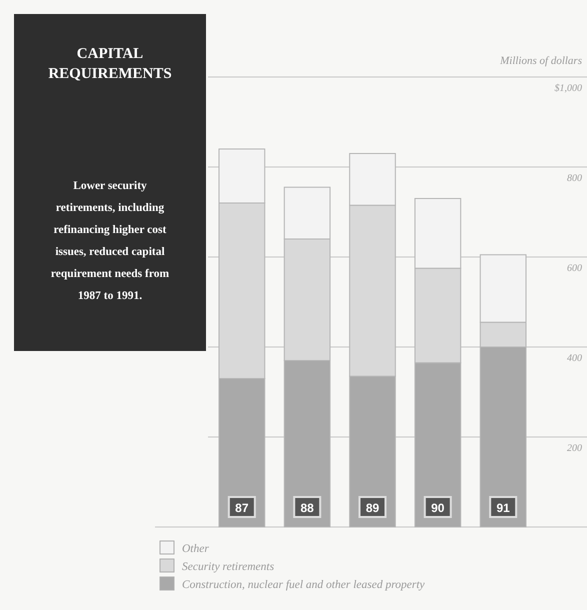 The image size is (587, 610). I want to click on chart-title: CAPITAL REQUIREMENTS, so click(110, 64).